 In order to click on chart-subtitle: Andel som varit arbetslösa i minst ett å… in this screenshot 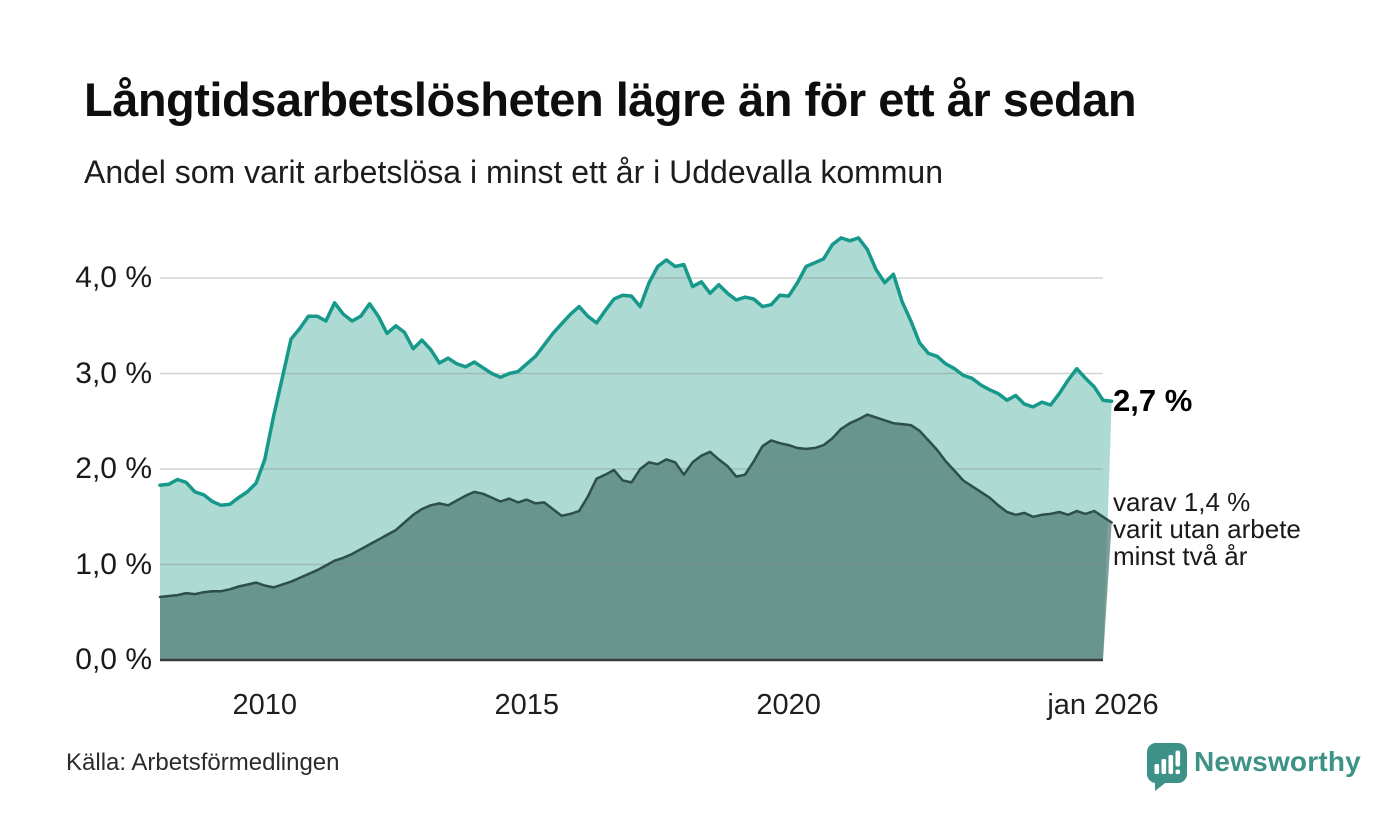, I will do `click(514, 172)`.